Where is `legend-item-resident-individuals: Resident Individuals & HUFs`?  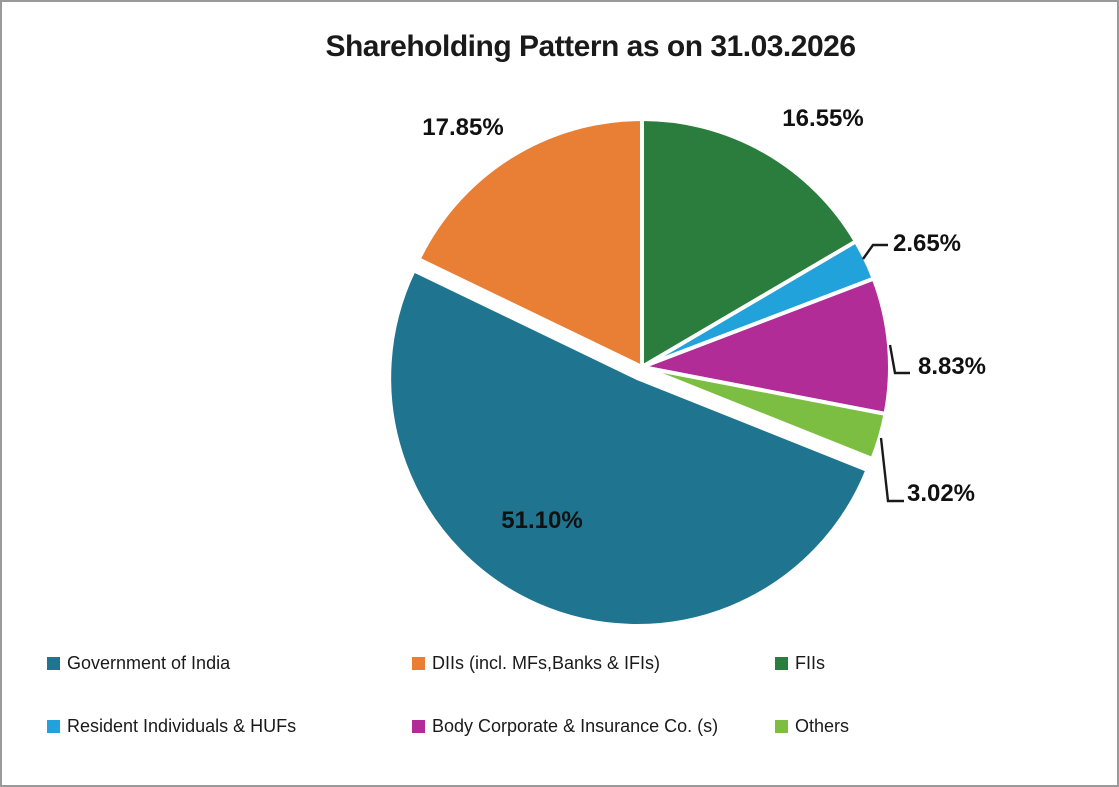
legend-item-resident-individuals: Resident Individuals & HUFs is located at coordinates (171, 726).